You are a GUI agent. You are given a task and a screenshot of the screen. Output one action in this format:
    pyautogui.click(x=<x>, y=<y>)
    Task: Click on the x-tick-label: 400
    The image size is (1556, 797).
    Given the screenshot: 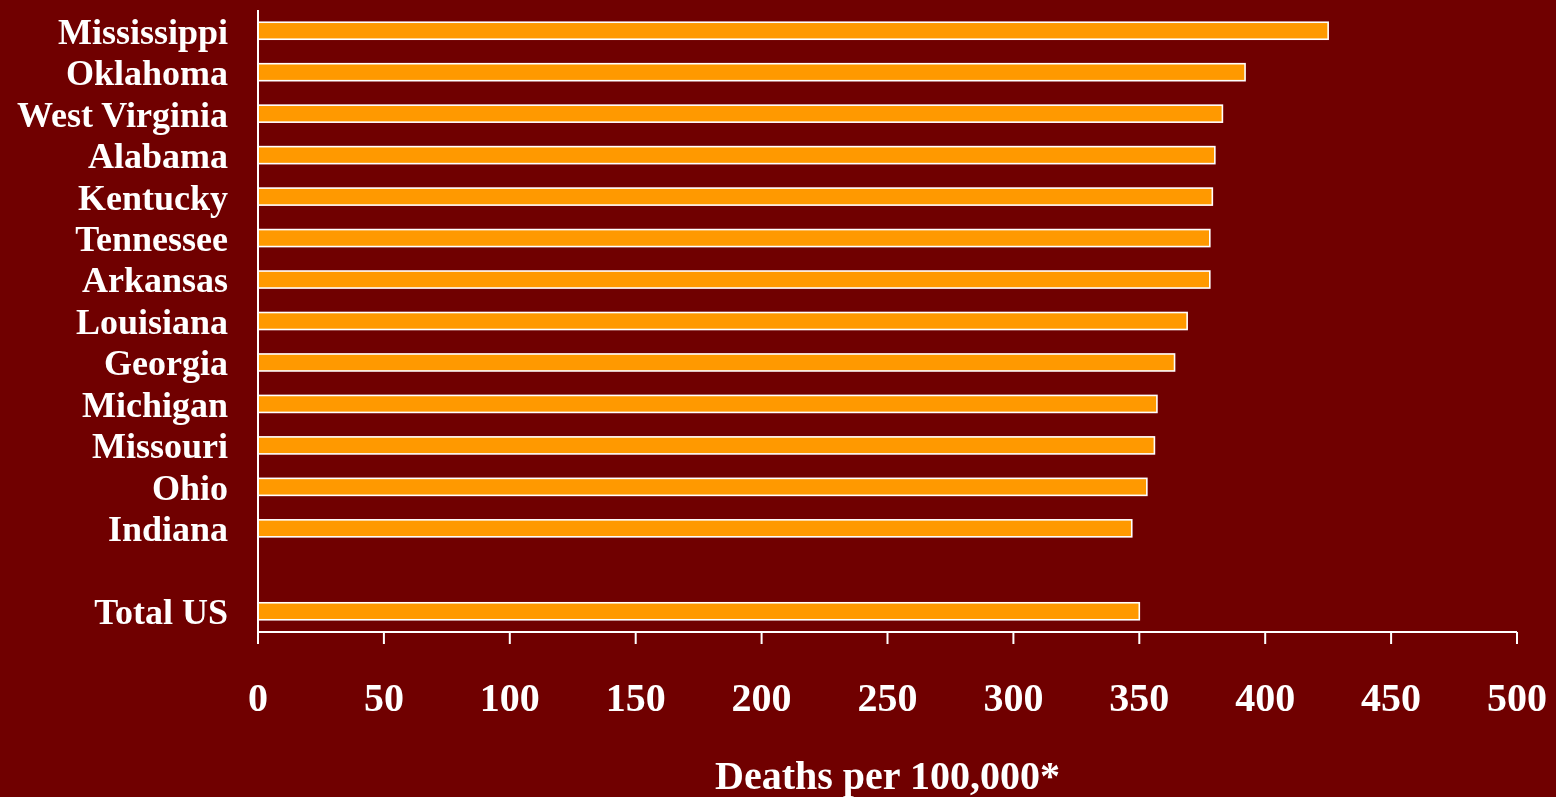 What is the action you would take?
    pyautogui.click(x=1265, y=697)
    